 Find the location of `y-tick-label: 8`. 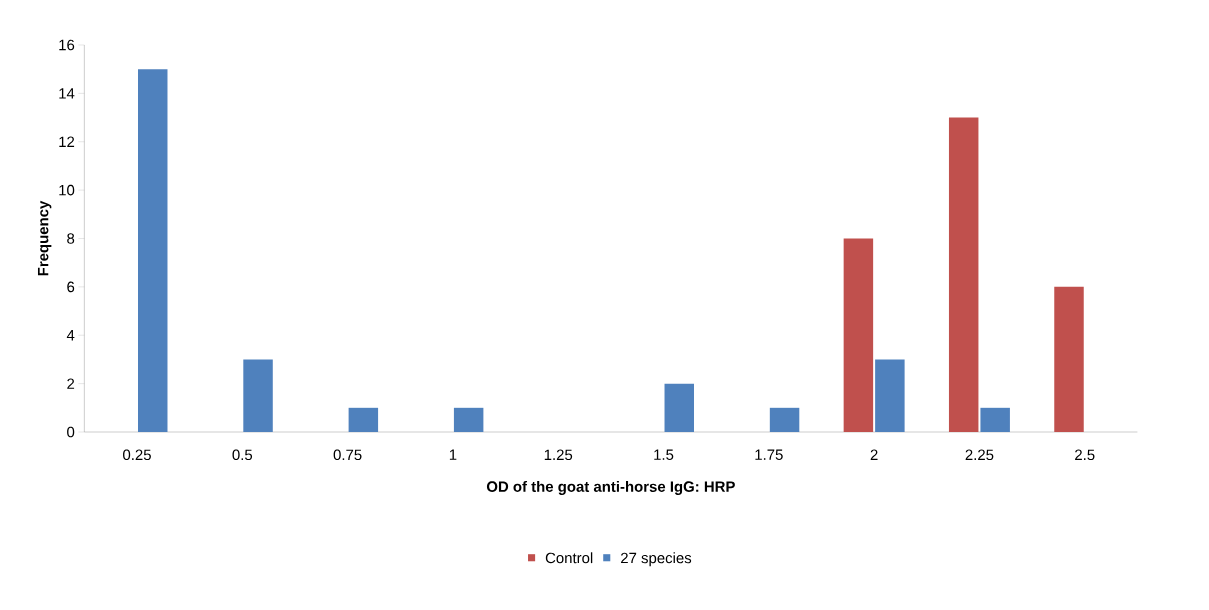

y-tick-label: 8 is located at coordinates (71, 238).